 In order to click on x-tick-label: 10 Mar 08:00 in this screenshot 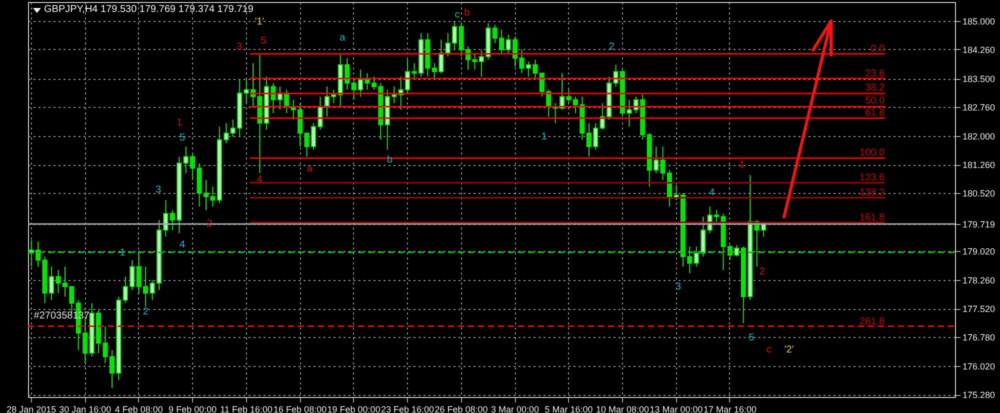, I will do `click(623, 408)`.